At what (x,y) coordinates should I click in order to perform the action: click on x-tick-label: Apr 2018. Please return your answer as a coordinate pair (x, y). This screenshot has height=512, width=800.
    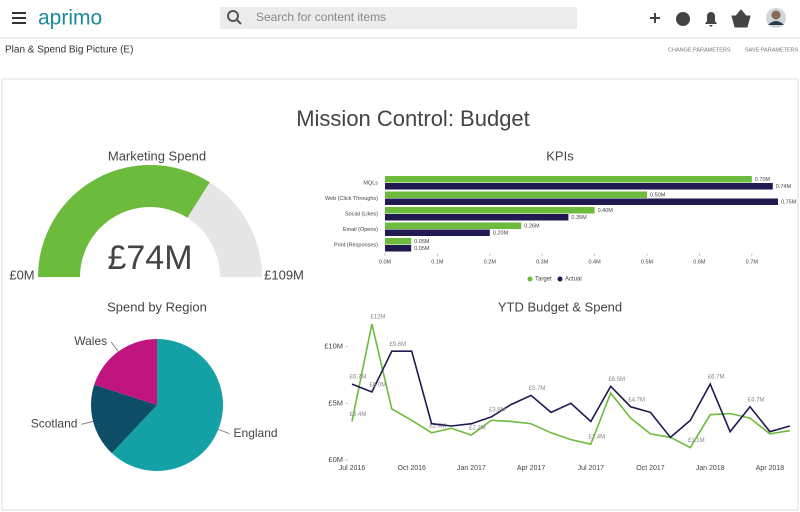
    Looking at the image, I should click on (770, 468).